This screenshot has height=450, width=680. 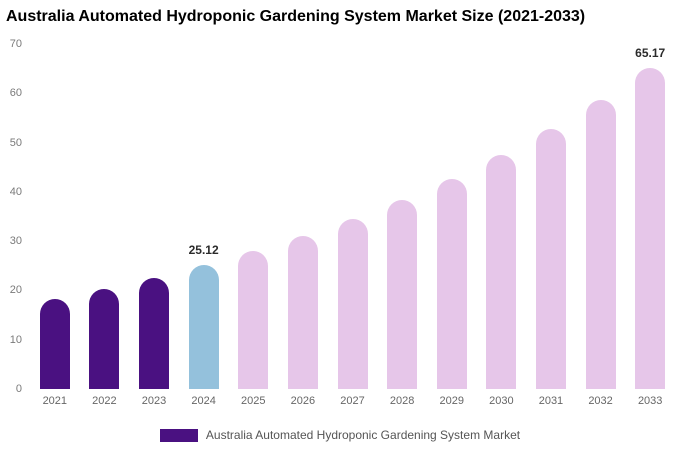 What do you see at coordinates (650, 52) in the screenshot?
I see `bar-value-label: 65.17` at bounding box center [650, 52].